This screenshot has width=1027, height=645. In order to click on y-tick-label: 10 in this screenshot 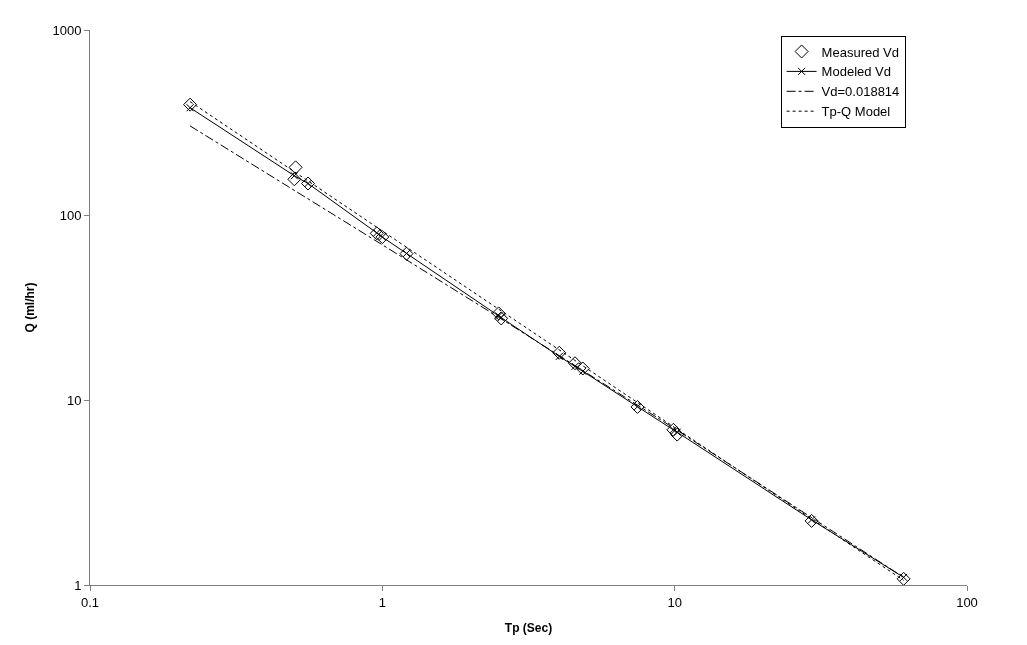, I will do `click(74, 400)`.